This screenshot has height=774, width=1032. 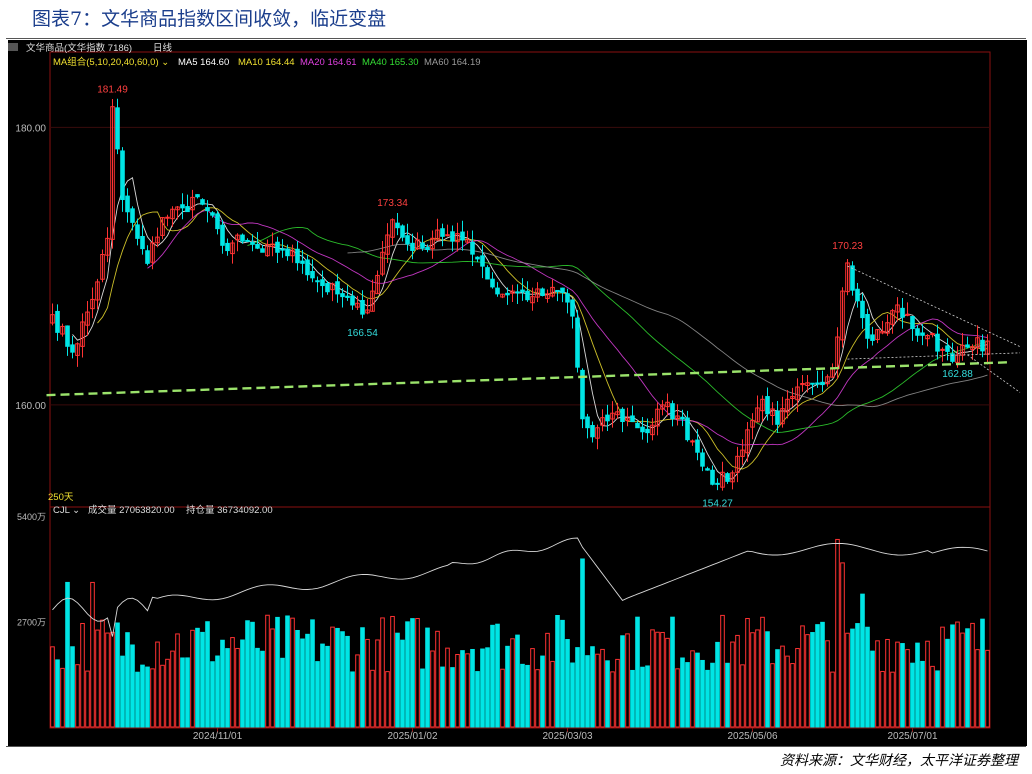 I want to click on breakdown-projection-line, so click(x=994, y=373).